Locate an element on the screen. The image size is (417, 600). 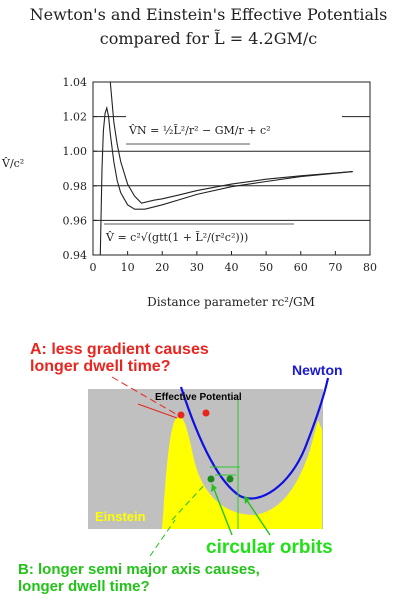
x-tick-label: 30 is located at coordinates (197, 267).